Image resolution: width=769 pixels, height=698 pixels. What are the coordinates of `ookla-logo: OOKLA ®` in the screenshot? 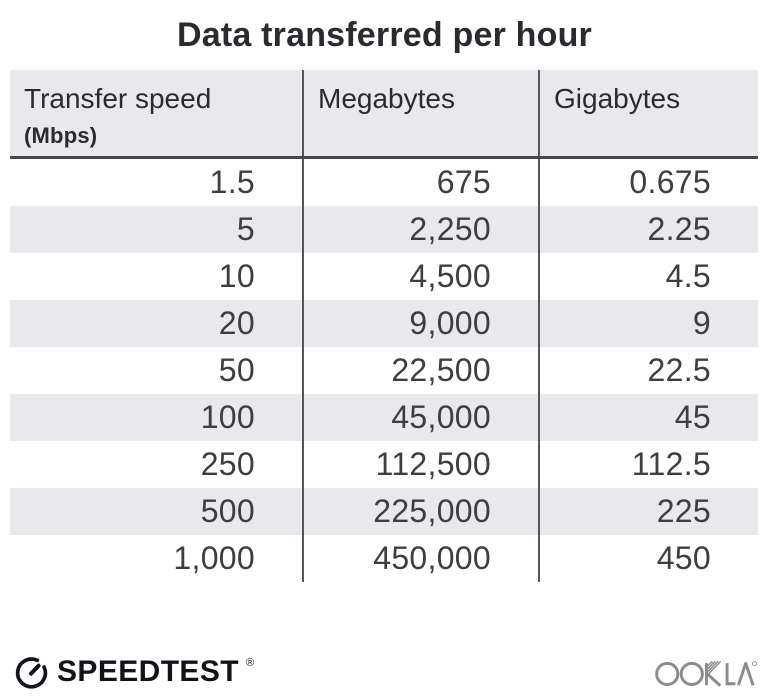 It's located at (706, 672).